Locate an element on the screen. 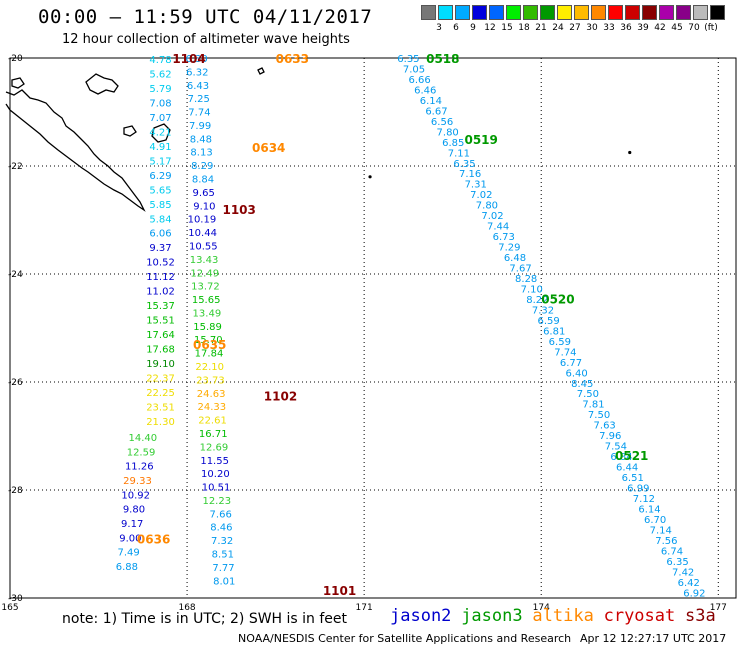  wave-height-value: 5.17 is located at coordinates (160, 161).